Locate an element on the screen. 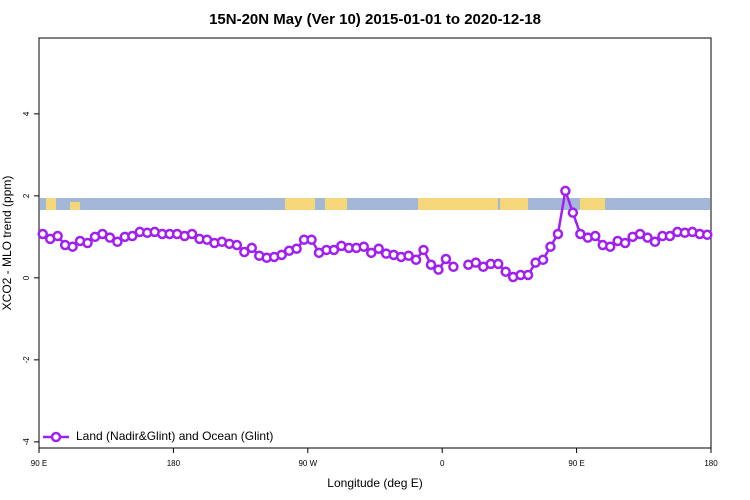 This screenshot has width=750, height=500. y-tick-label: 0 is located at coordinates (26, 277).